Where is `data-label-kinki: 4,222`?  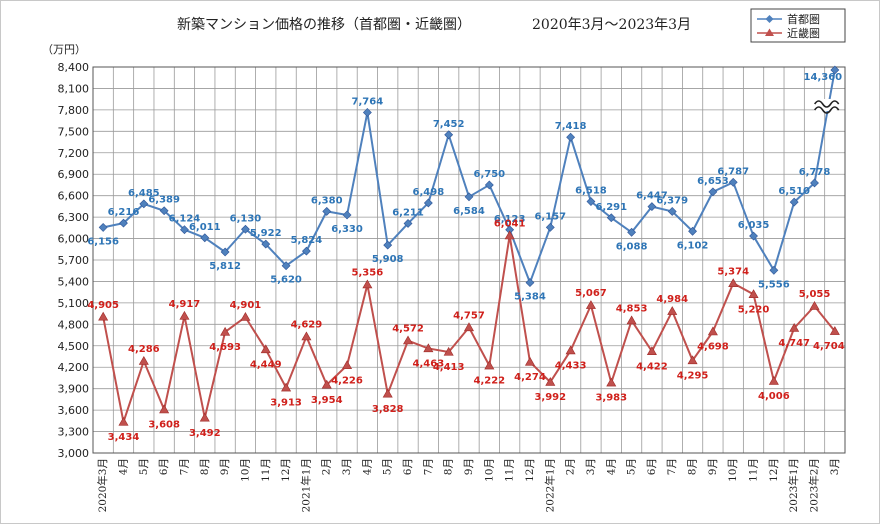
data-label-kinki: 4,222 is located at coordinates (490, 381).